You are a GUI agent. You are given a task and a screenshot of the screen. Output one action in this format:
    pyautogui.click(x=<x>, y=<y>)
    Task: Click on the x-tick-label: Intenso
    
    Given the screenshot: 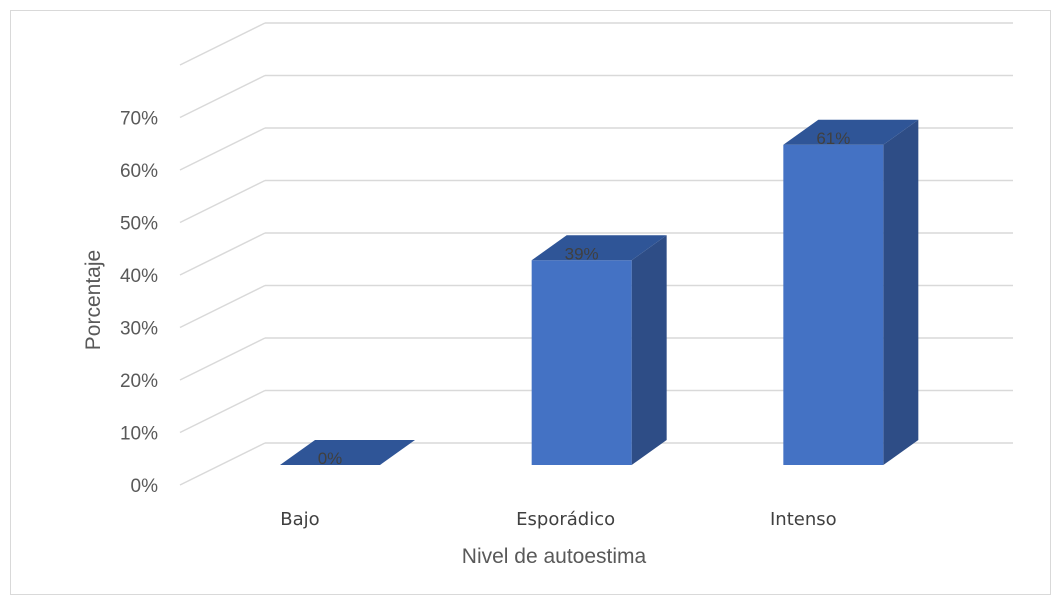 What is the action you would take?
    pyautogui.click(x=803, y=519)
    